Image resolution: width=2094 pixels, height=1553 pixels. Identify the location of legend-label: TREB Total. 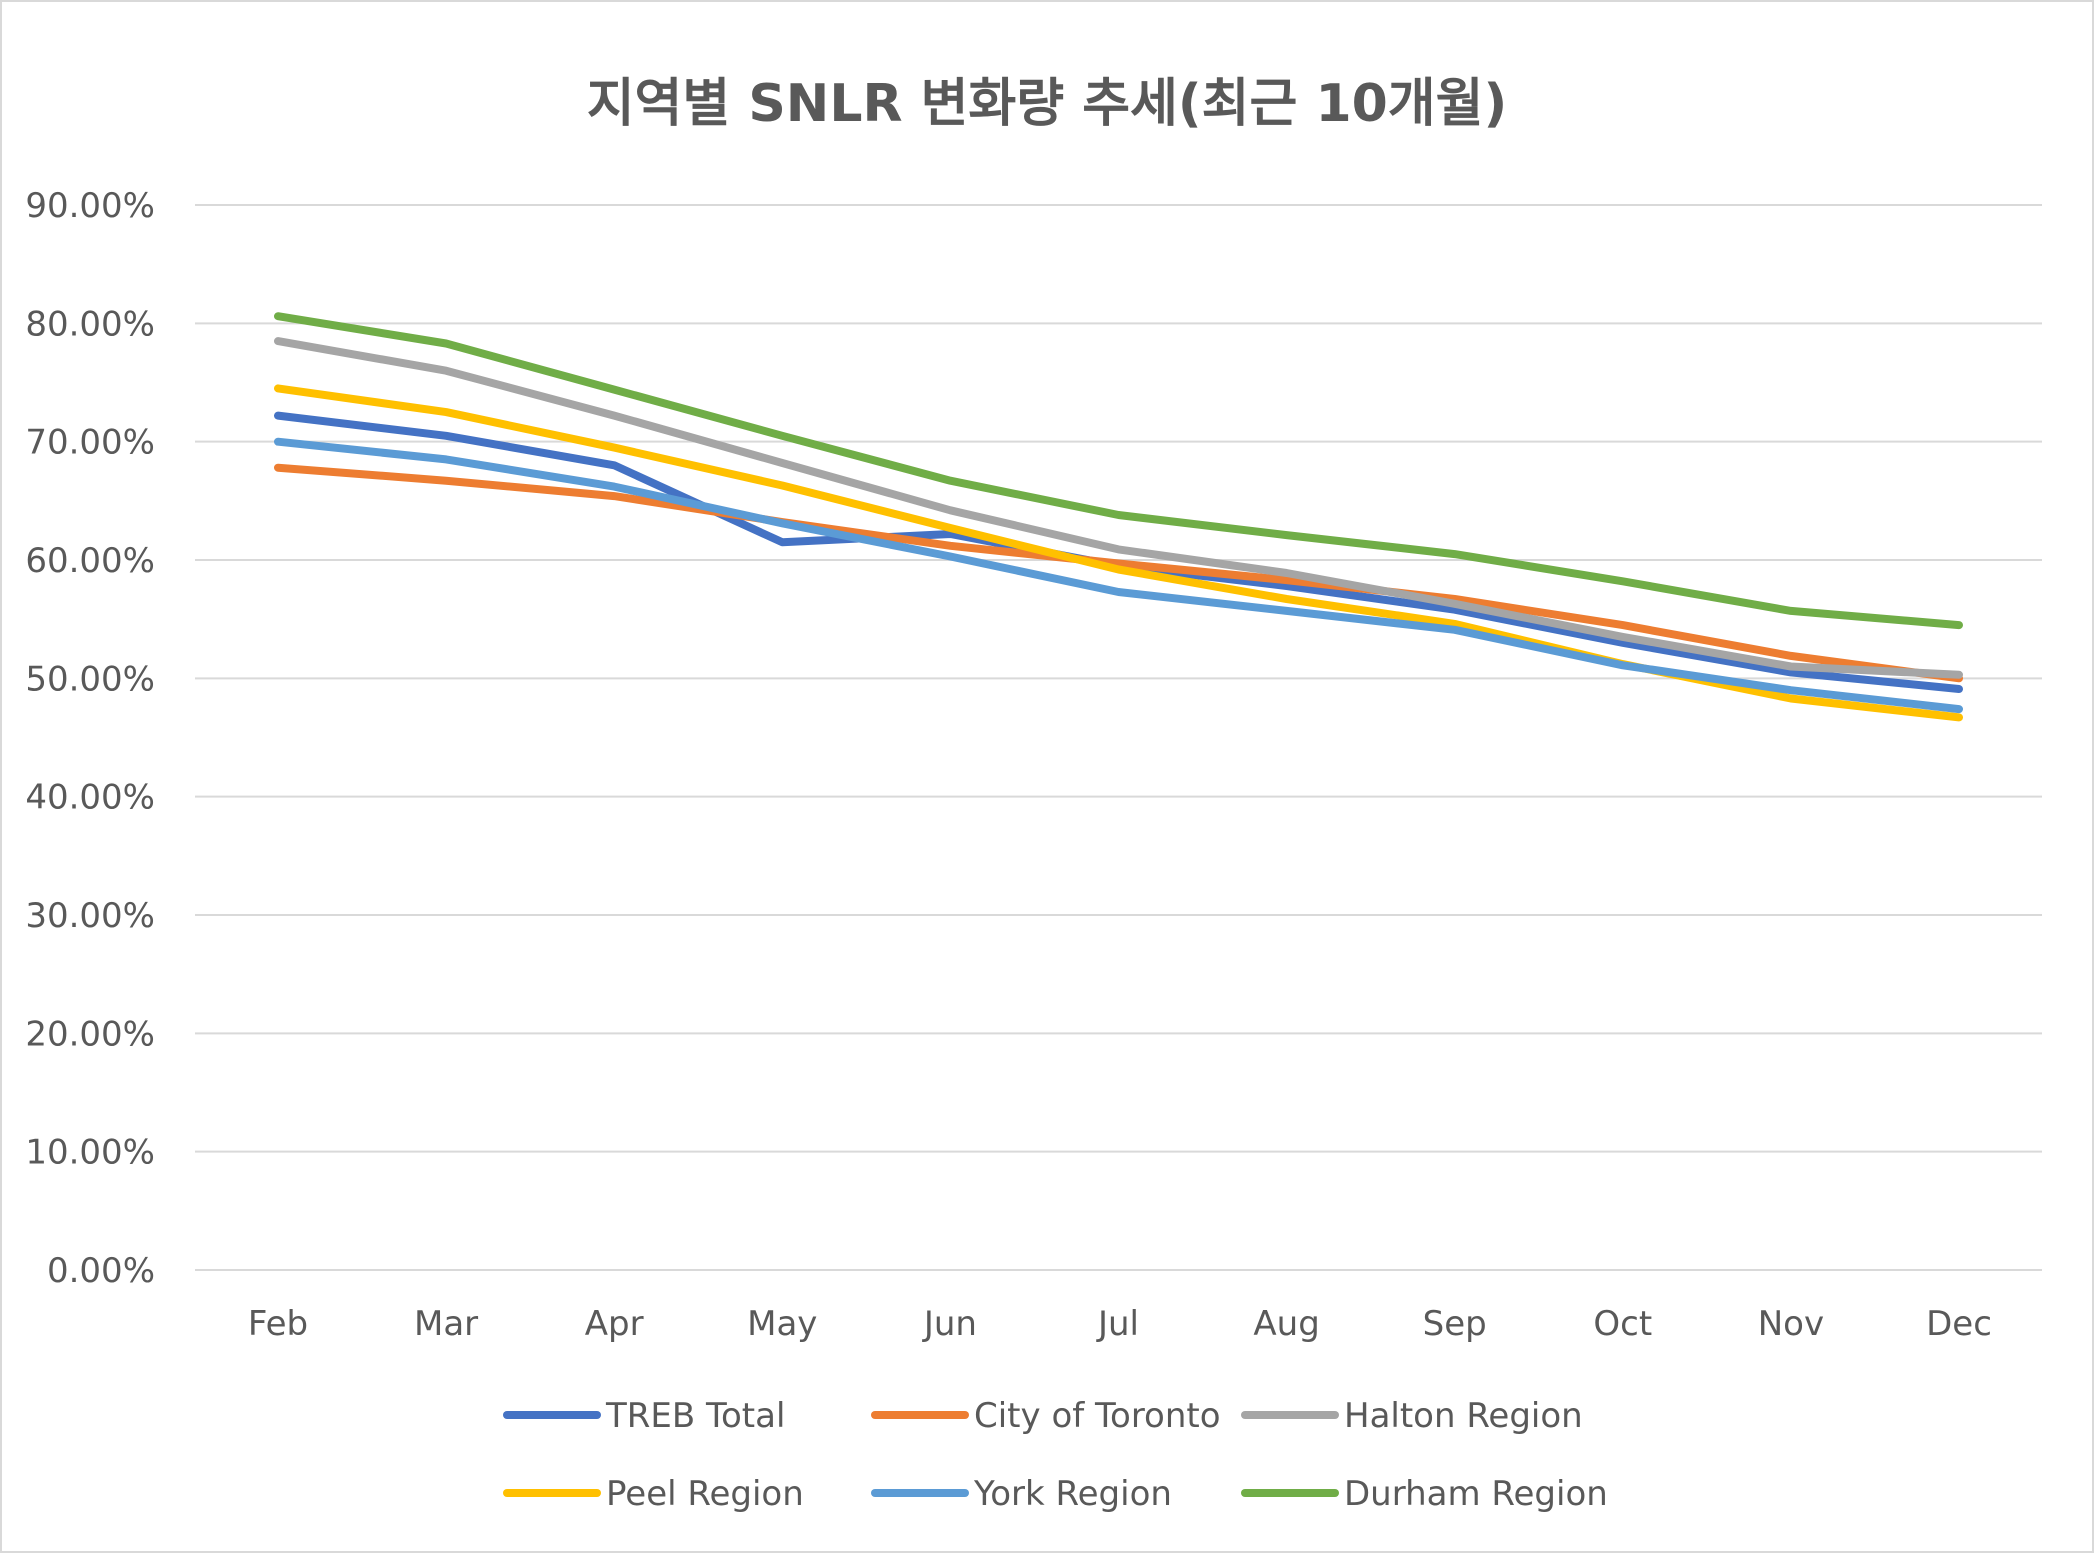
(695, 1416).